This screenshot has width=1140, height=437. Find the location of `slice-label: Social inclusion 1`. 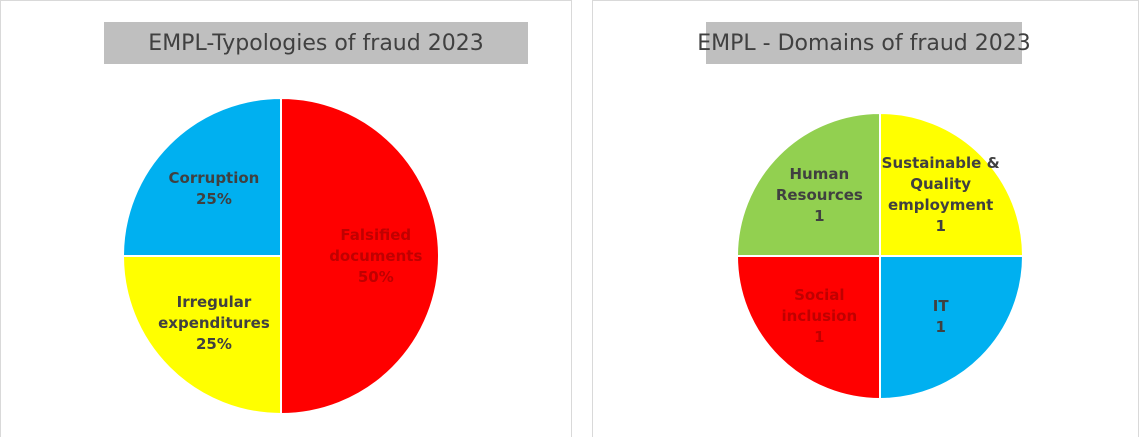

slice-label: Social inclusion 1 is located at coordinates (819, 317).